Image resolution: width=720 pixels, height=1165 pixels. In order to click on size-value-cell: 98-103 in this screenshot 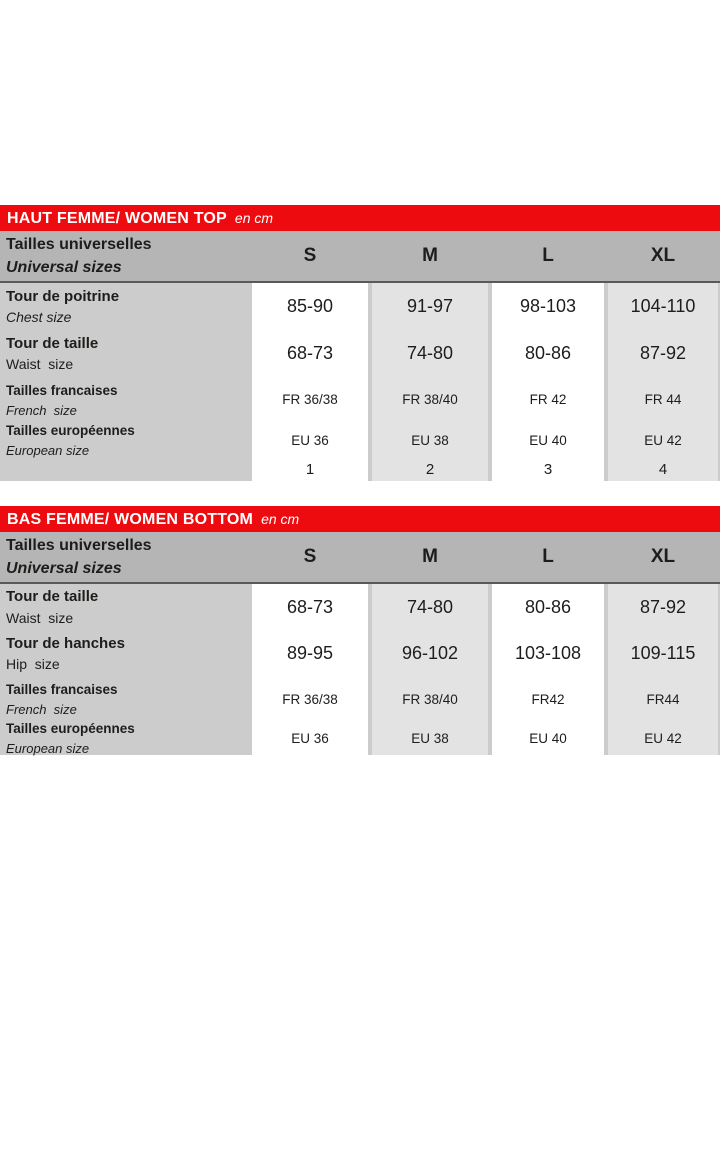, I will do `click(548, 306)`.